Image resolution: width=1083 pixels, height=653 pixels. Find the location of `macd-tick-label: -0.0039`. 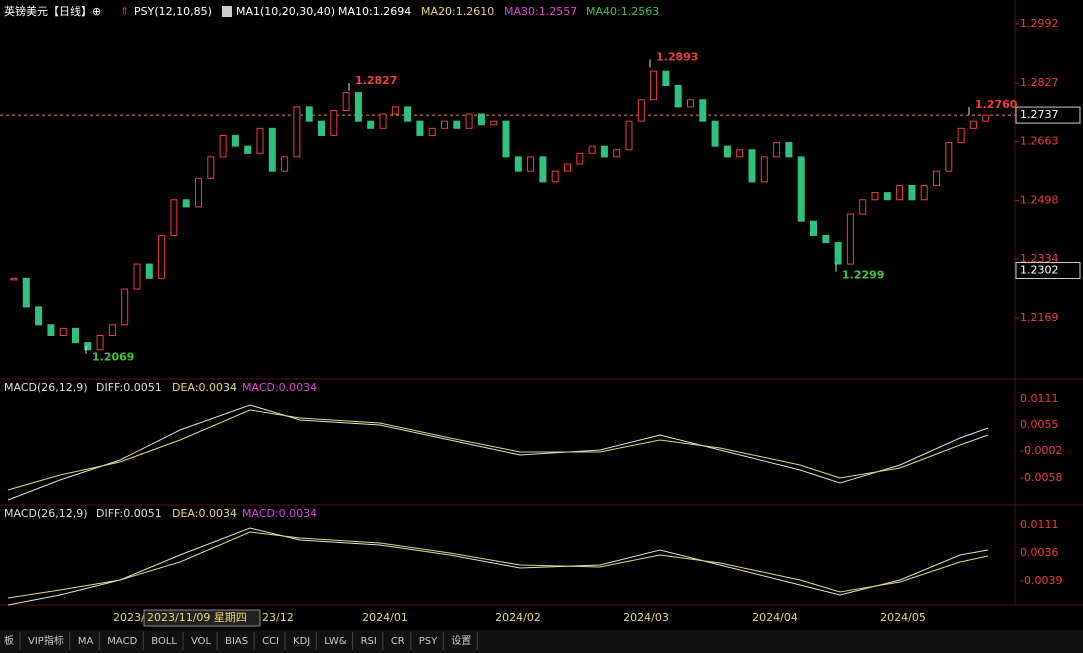

macd-tick-label: -0.0039 is located at coordinates (1041, 580).